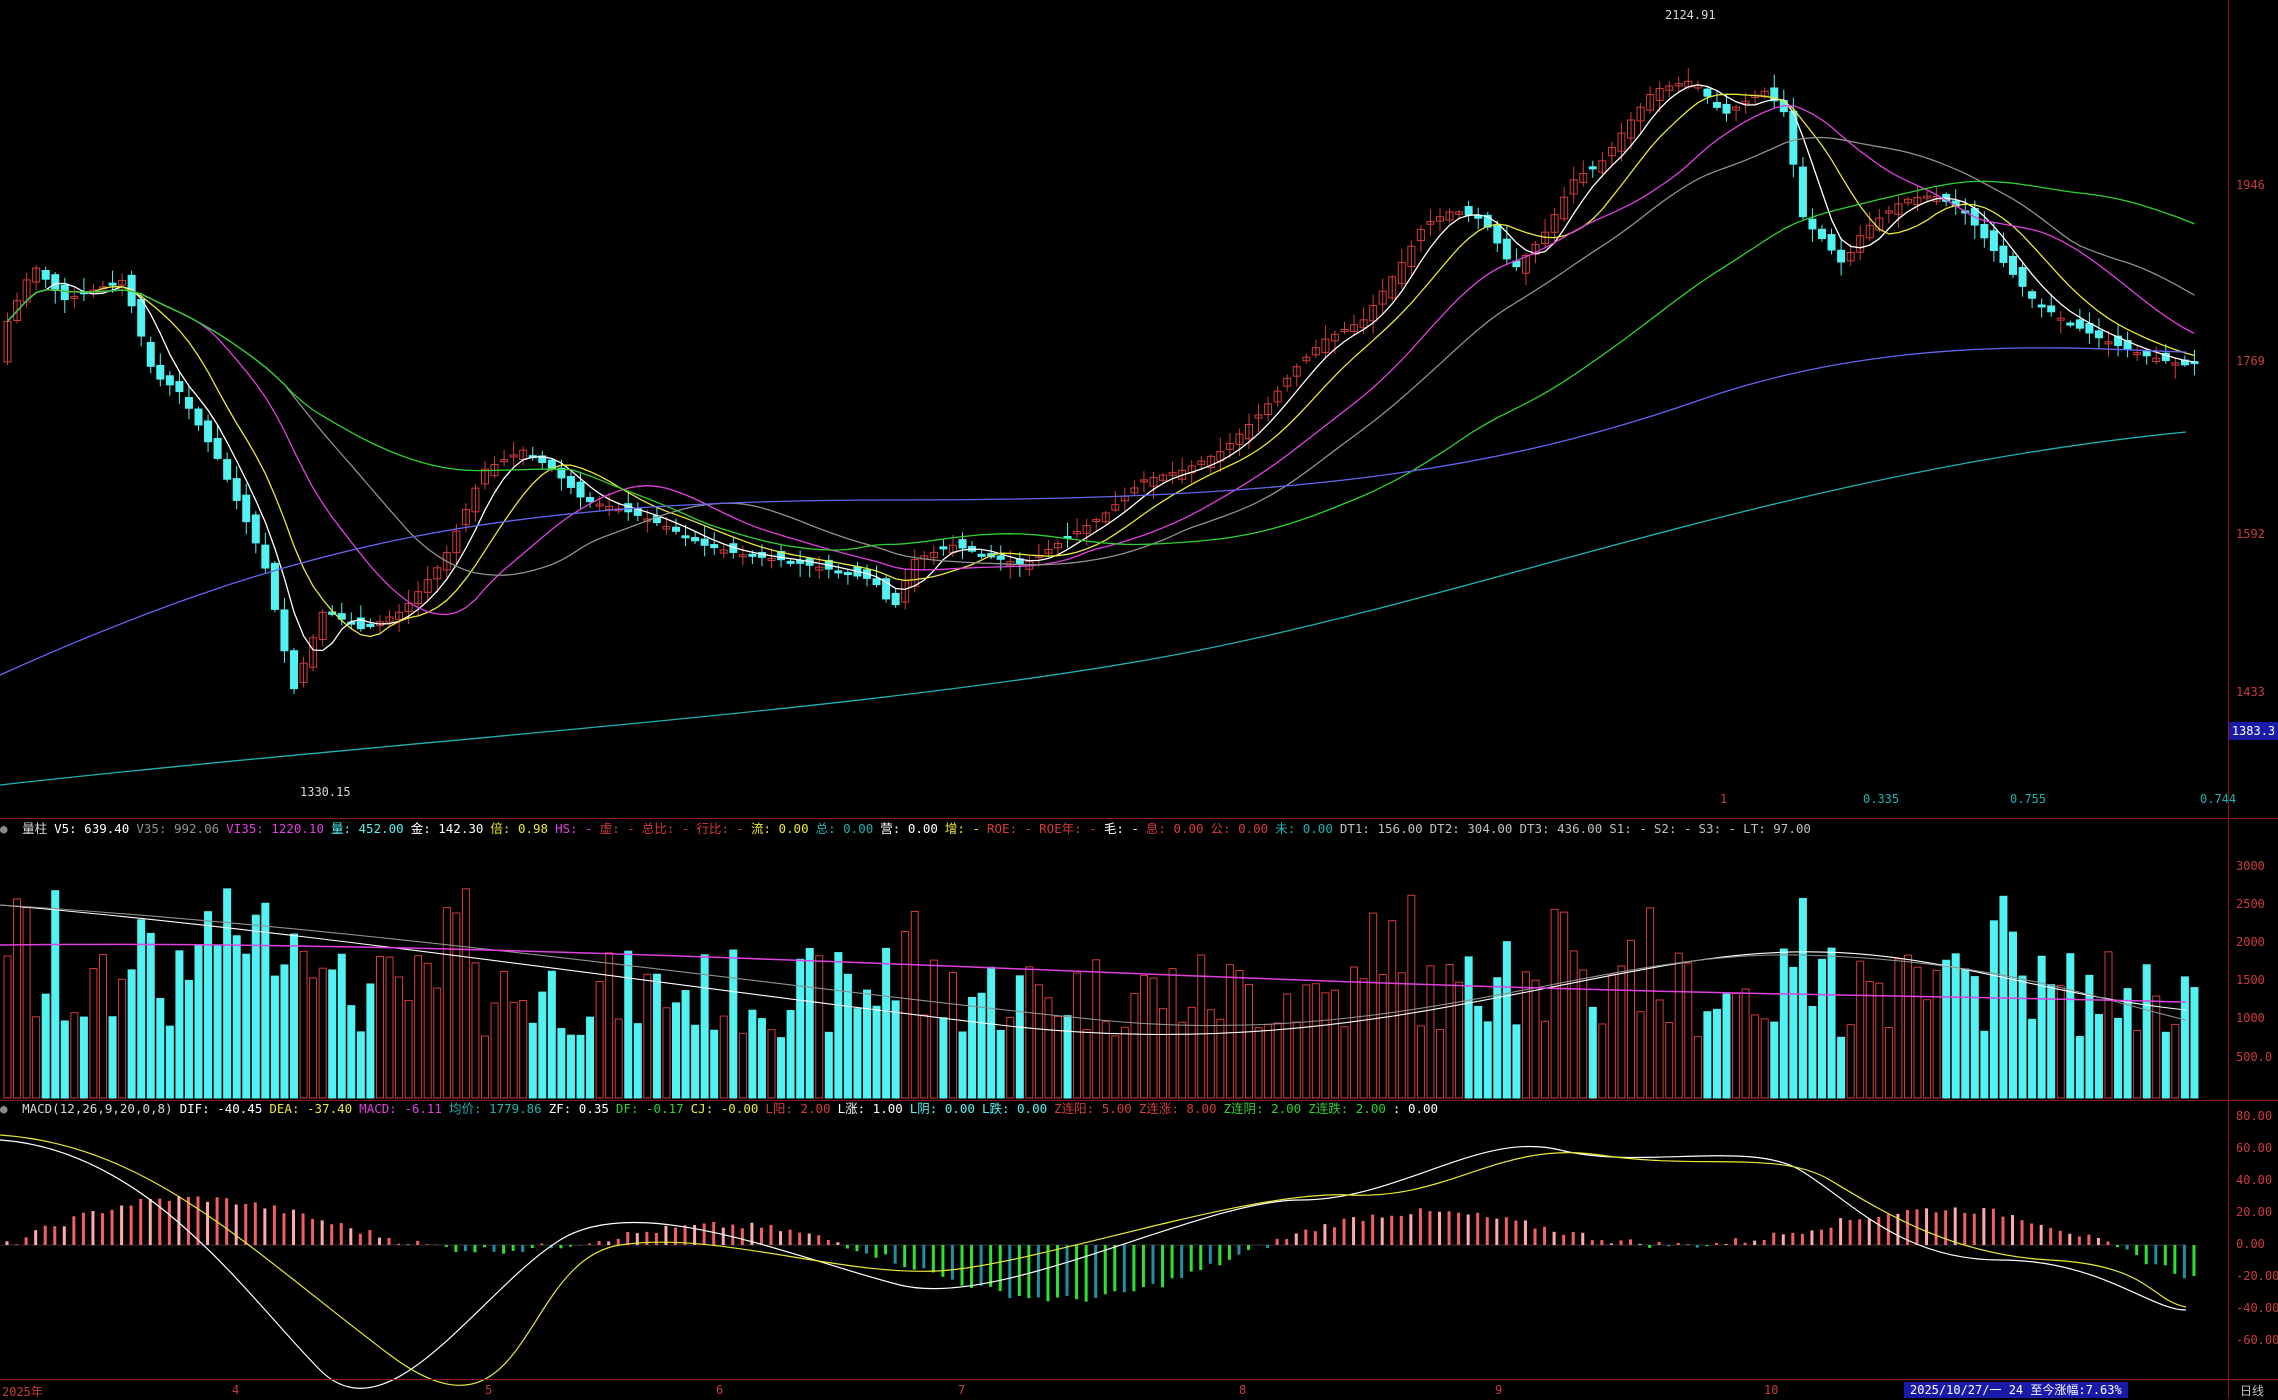  Describe the element at coordinates (275, 828) in the screenshot. I see `indicator-item: VI35: 1220.10` at that location.